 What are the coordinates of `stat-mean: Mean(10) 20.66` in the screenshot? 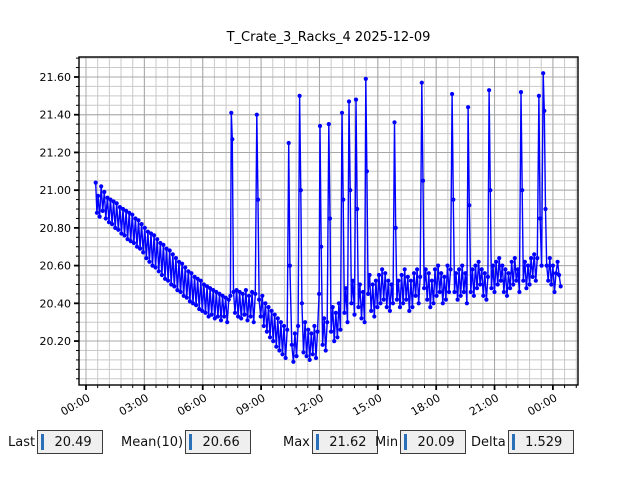 It's located at (186, 442).